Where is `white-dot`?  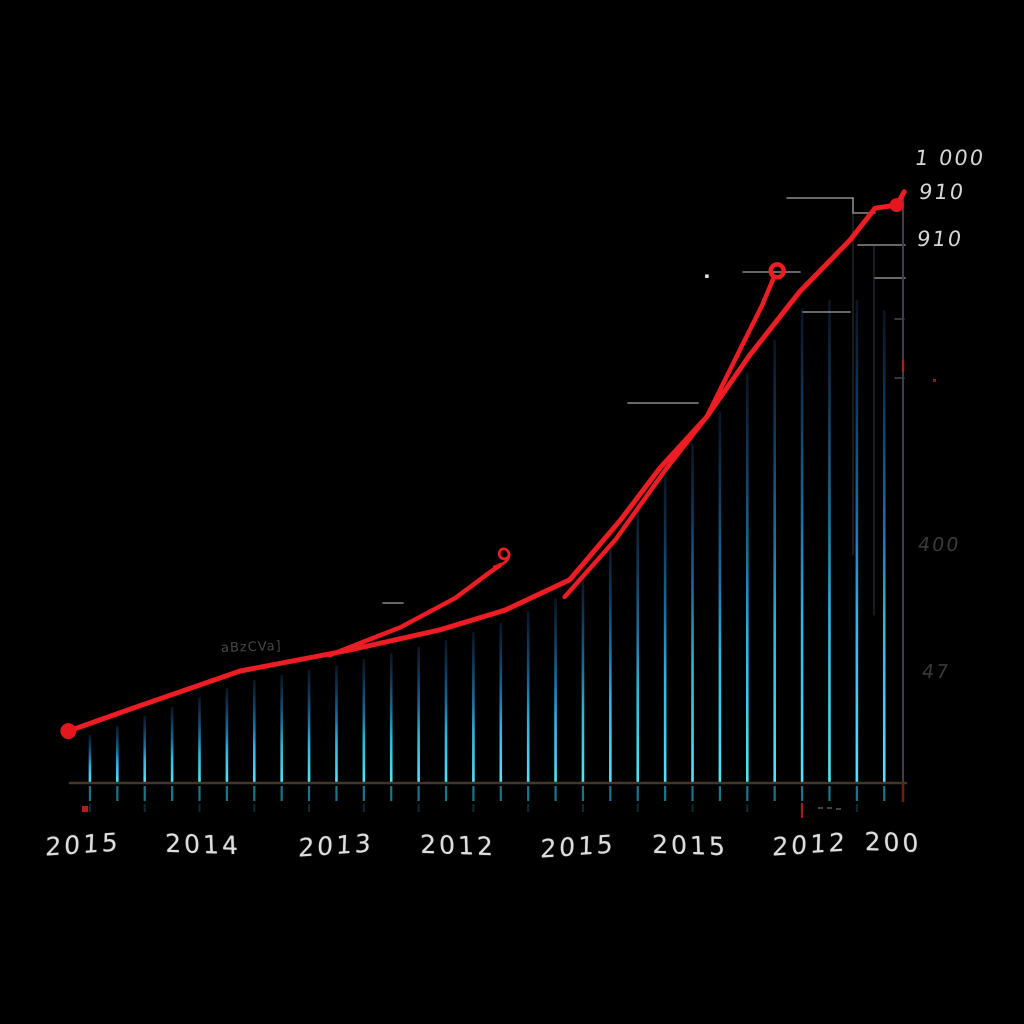
white-dot is located at coordinates (707, 276).